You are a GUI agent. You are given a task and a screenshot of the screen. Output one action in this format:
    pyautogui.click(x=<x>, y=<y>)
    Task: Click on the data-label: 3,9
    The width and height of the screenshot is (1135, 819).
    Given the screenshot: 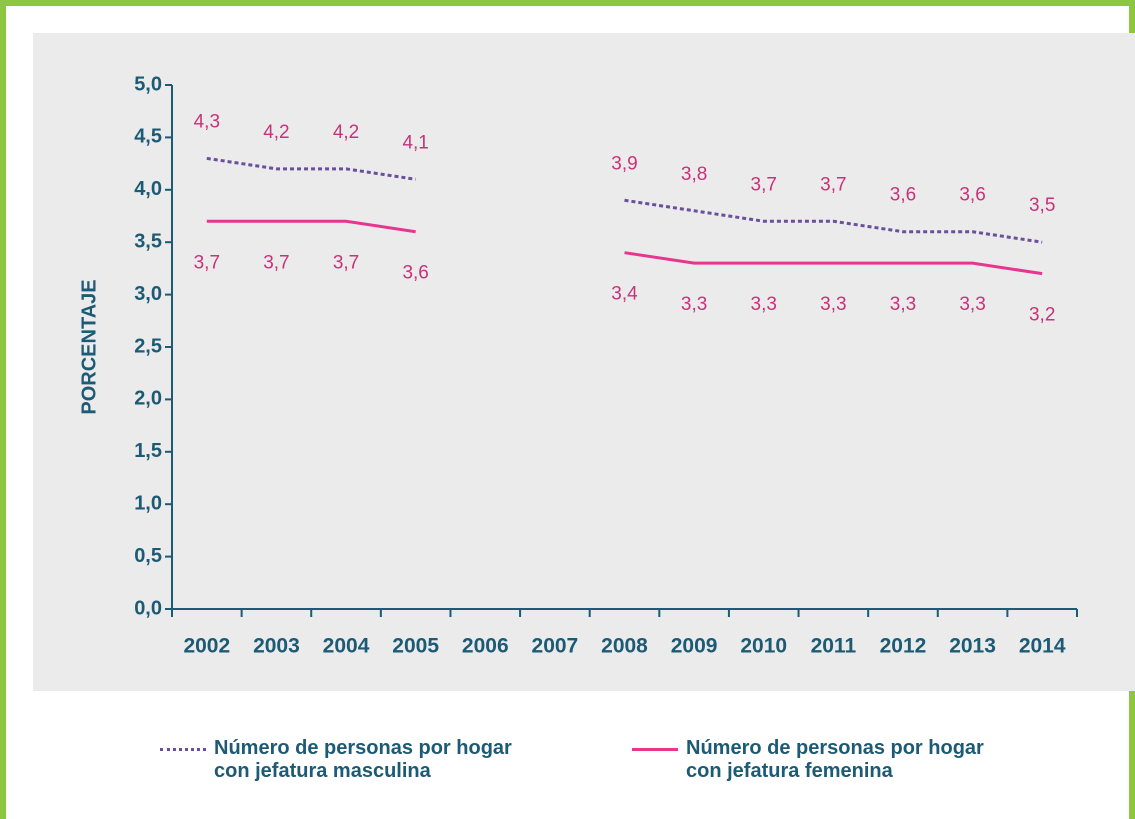 What is the action you would take?
    pyautogui.click(x=624, y=163)
    